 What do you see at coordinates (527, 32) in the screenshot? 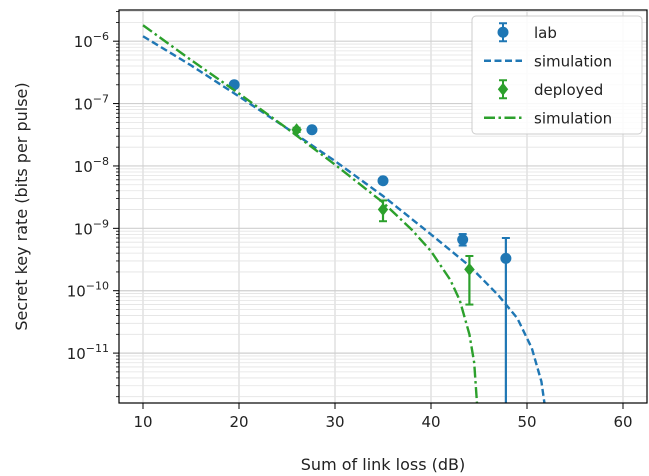
I see `legend-entry: lab` at bounding box center [527, 32].